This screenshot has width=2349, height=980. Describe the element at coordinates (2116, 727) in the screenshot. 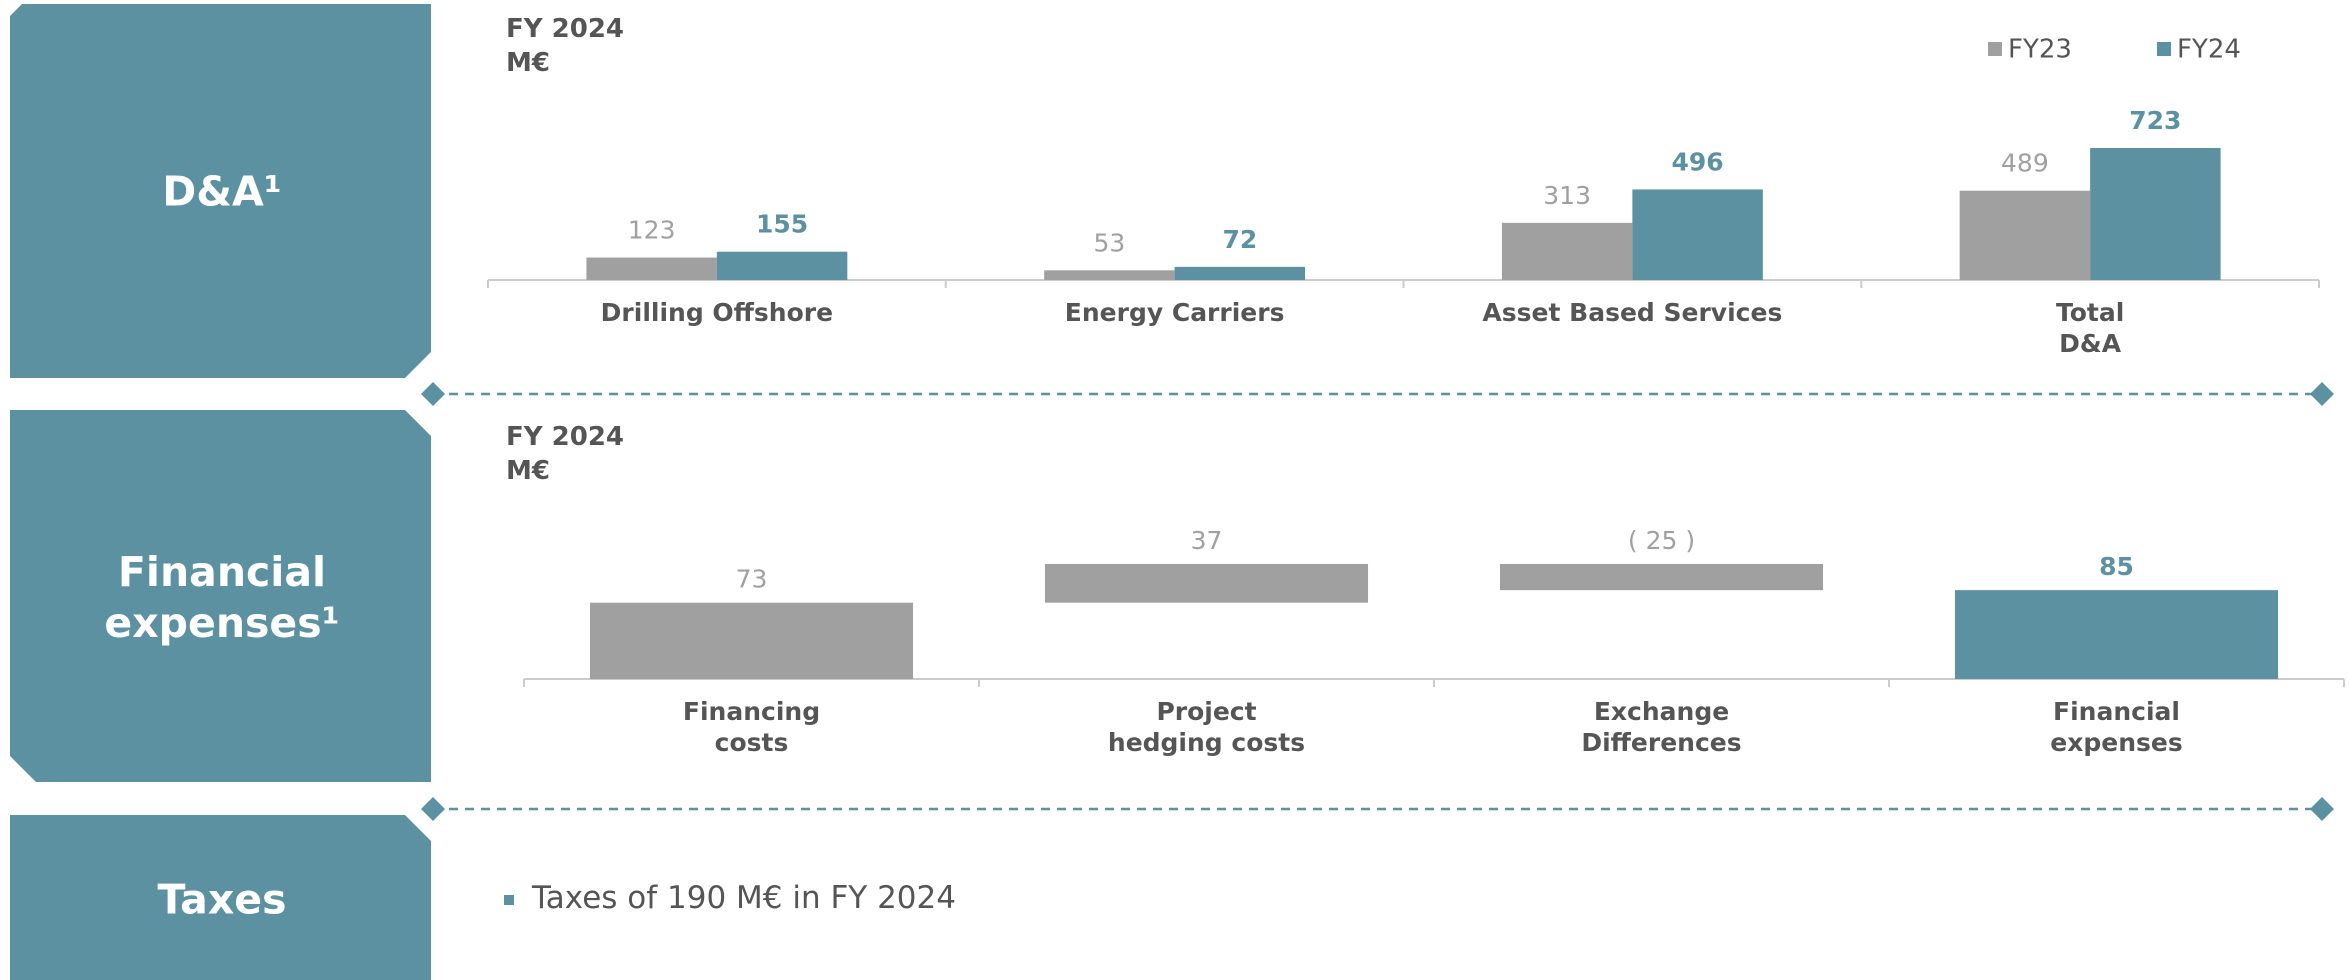

I see `x-tick-label: Financial expenses` at that location.